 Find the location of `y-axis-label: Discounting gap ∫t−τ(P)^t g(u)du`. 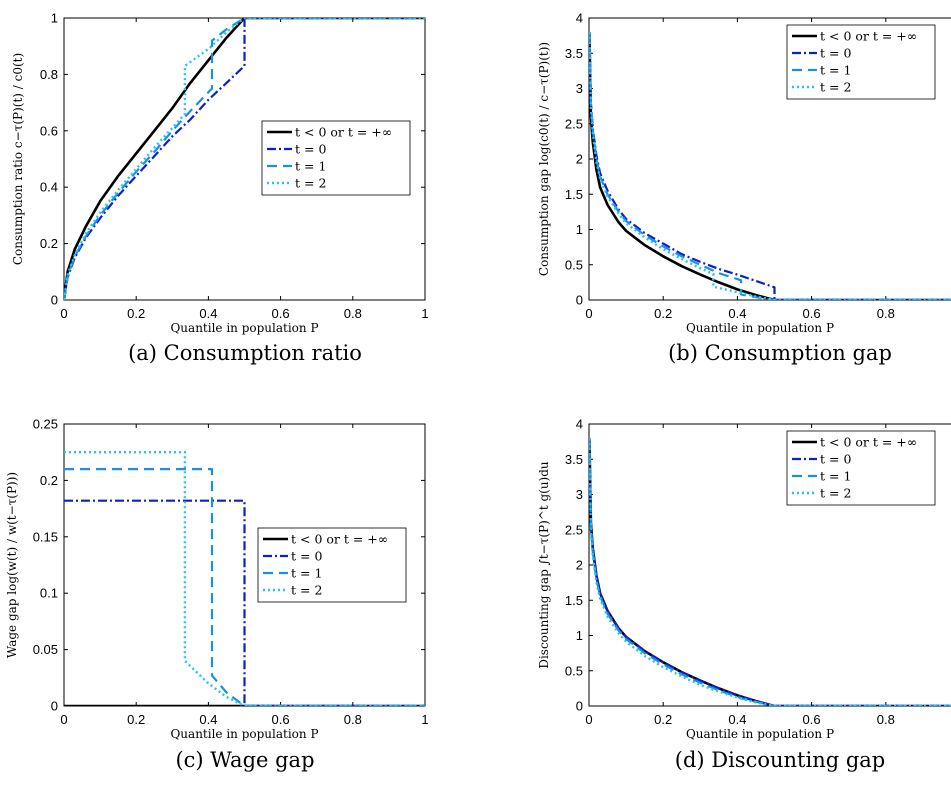

y-axis-label: Discounting gap ∫t−τ(P)^t g(u)du is located at coordinates (544, 565).